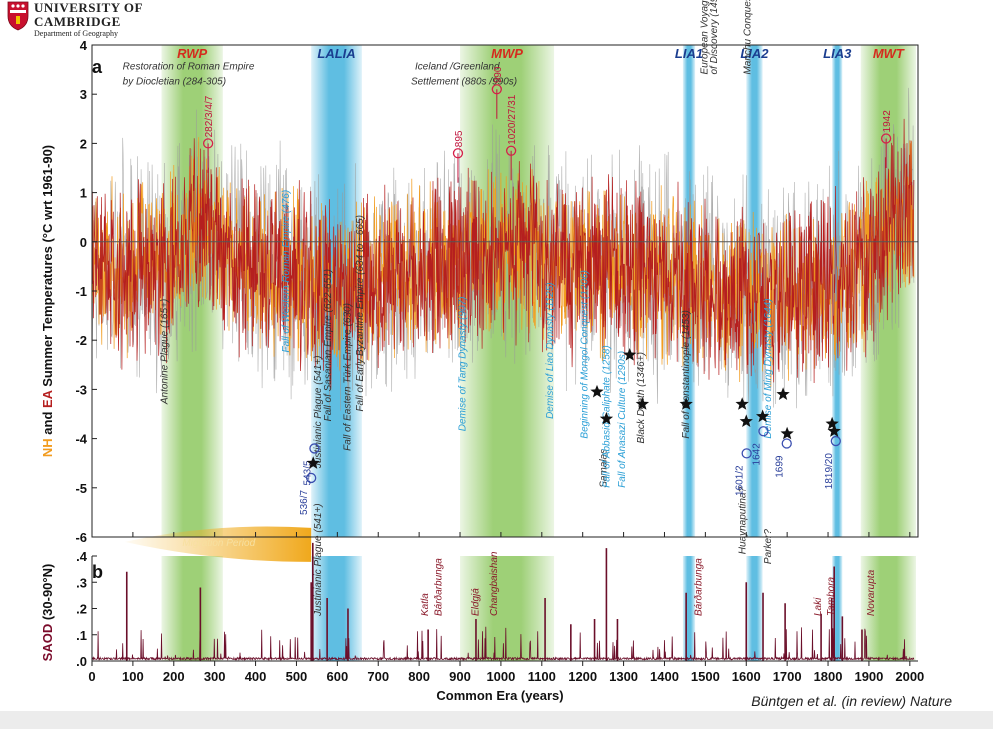 The height and width of the screenshot is (734, 993). Describe the element at coordinates (83, 143) in the screenshot. I see `y-tick-label-a: 2` at that location.